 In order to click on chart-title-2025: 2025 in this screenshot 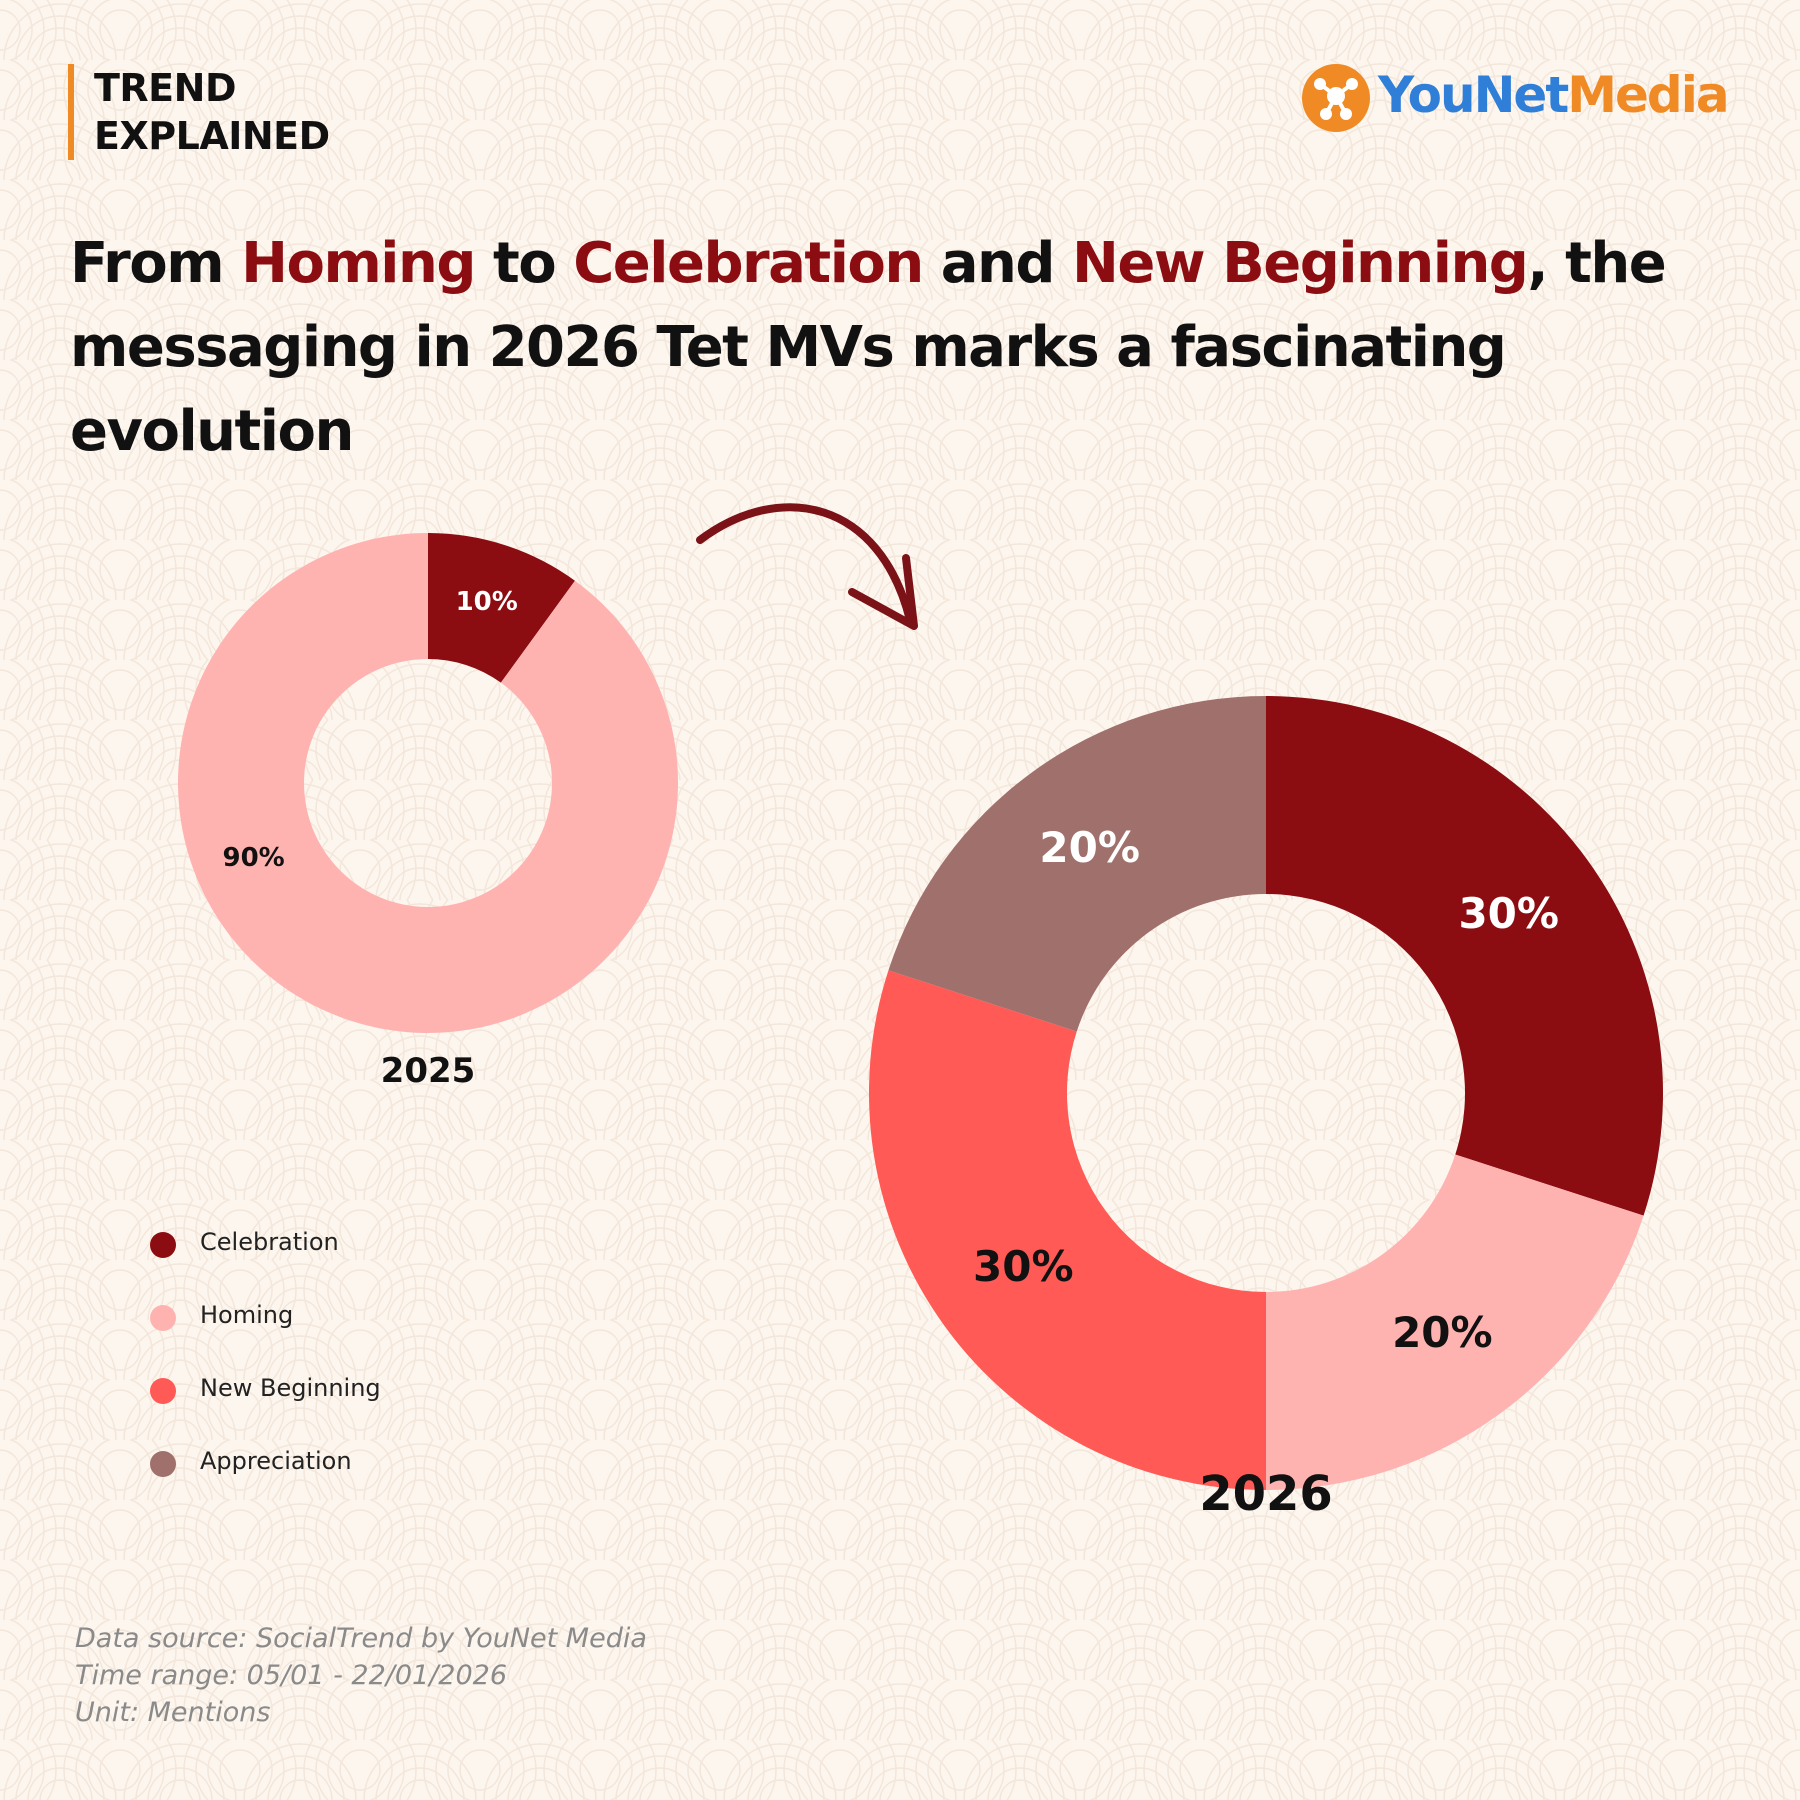, I will do `click(428, 1071)`.